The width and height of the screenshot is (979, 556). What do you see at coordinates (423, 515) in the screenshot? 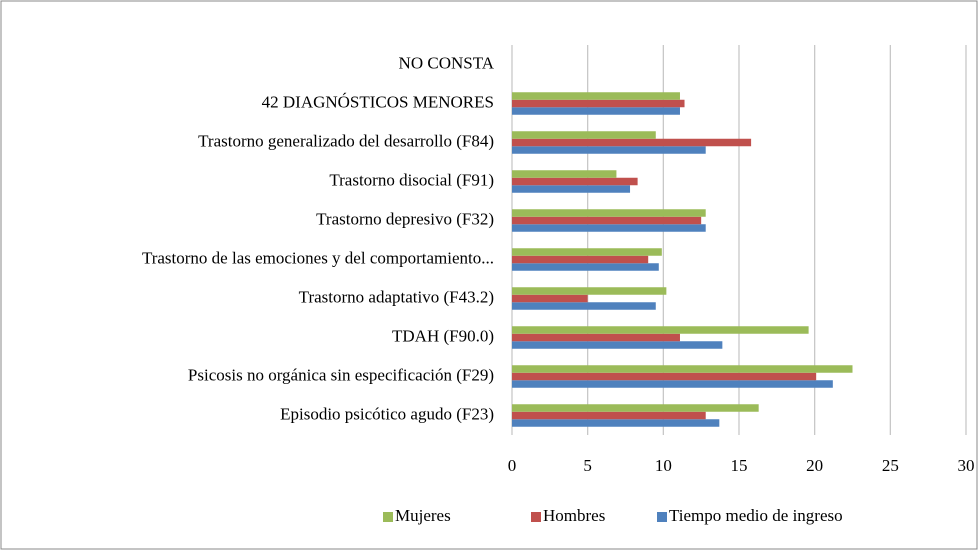
I see `legend-label: Mujeres` at bounding box center [423, 515].